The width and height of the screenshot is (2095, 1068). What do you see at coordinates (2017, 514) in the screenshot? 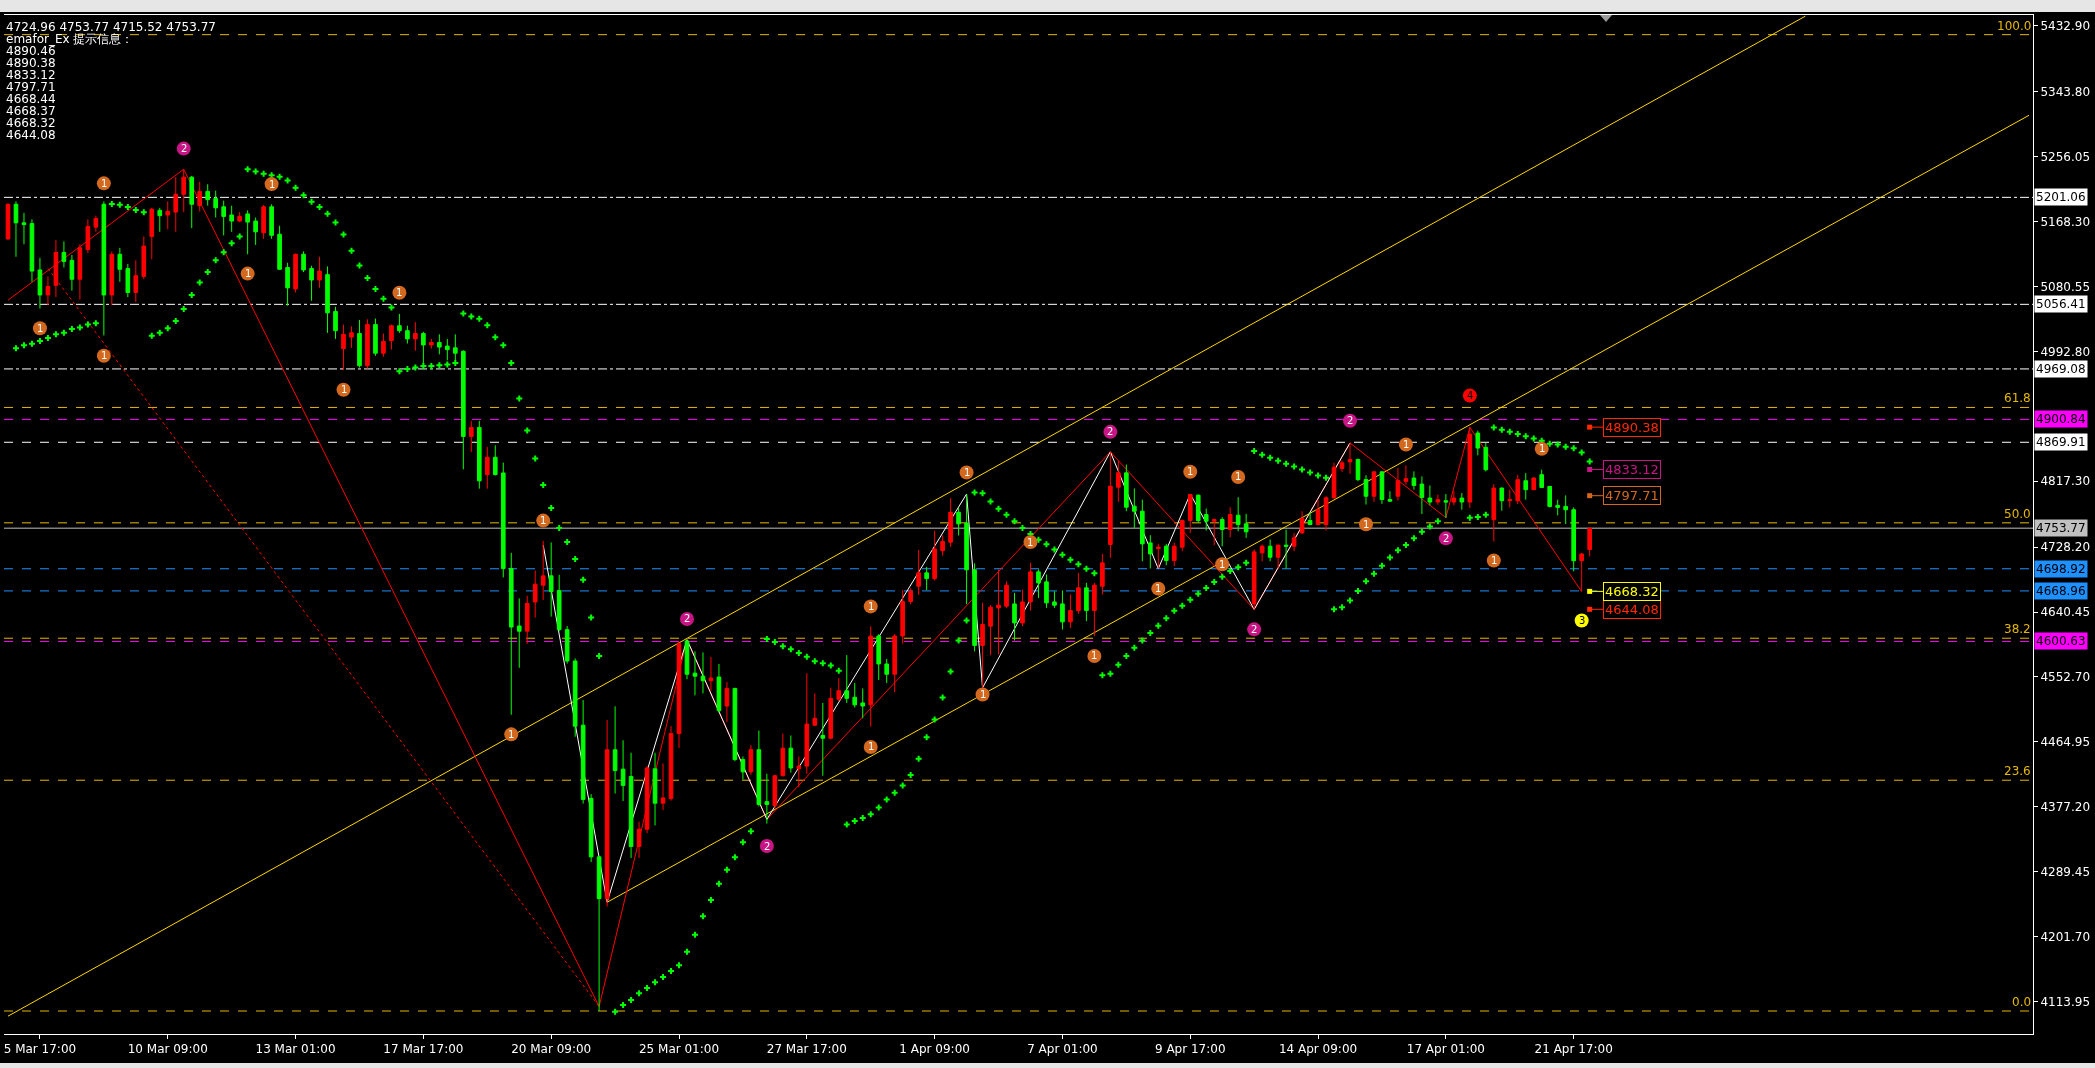
I see `annotation: 50.0` at bounding box center [2017, 514].